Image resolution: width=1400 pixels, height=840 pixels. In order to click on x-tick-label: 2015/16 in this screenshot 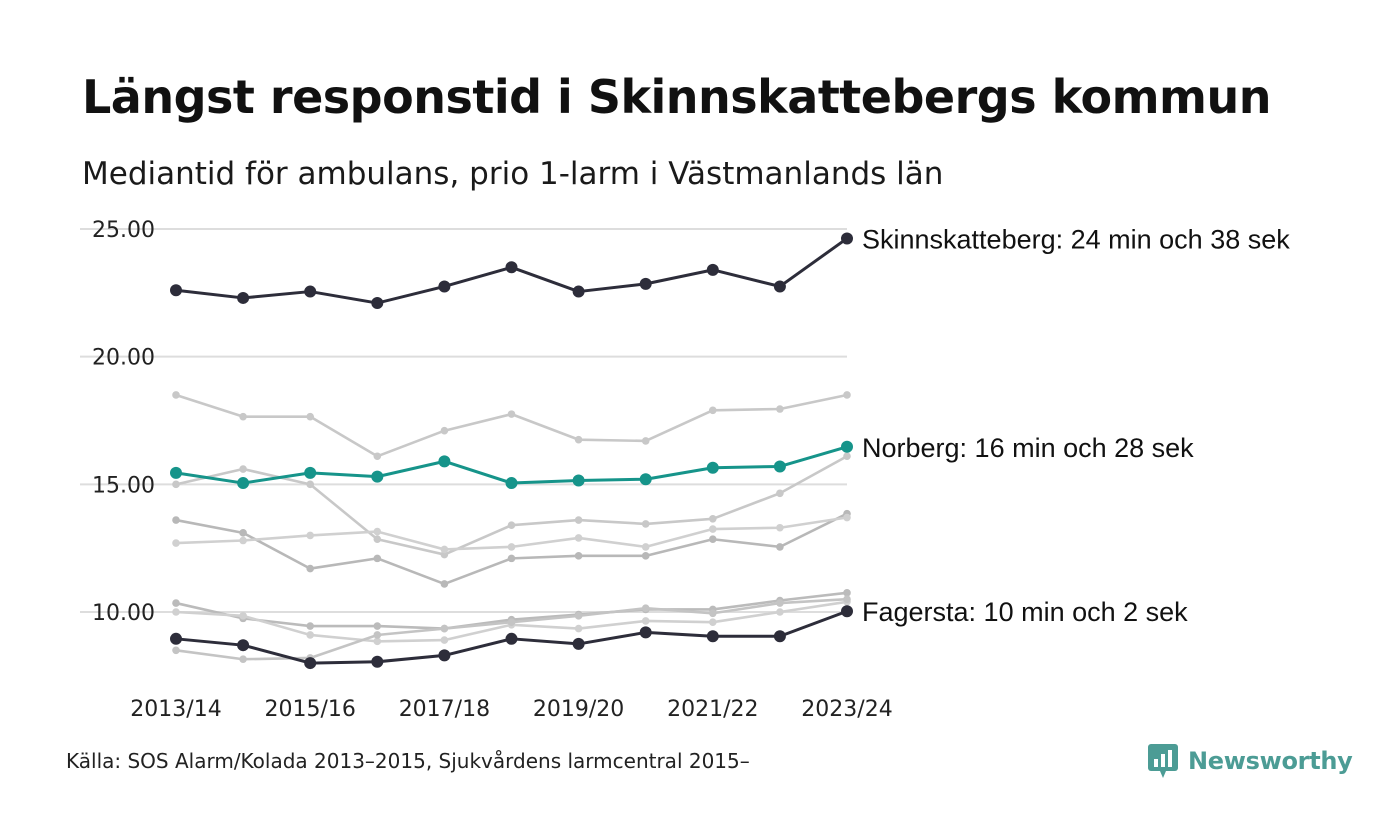, I will do `click(309, 709)`.